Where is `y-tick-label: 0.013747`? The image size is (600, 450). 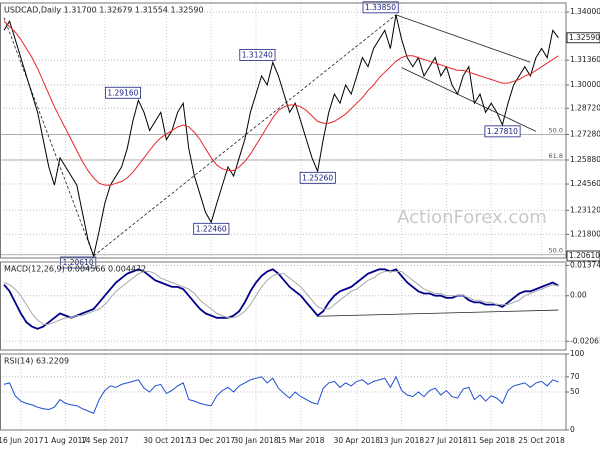
y-tick-label: 0.013747 is located at coordinates (585, 264).